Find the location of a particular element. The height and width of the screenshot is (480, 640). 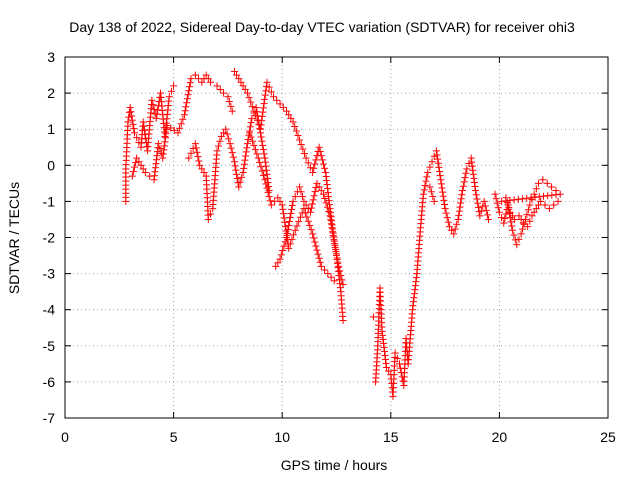

y-tick-label: -4 is located at coordinates (49, 310).